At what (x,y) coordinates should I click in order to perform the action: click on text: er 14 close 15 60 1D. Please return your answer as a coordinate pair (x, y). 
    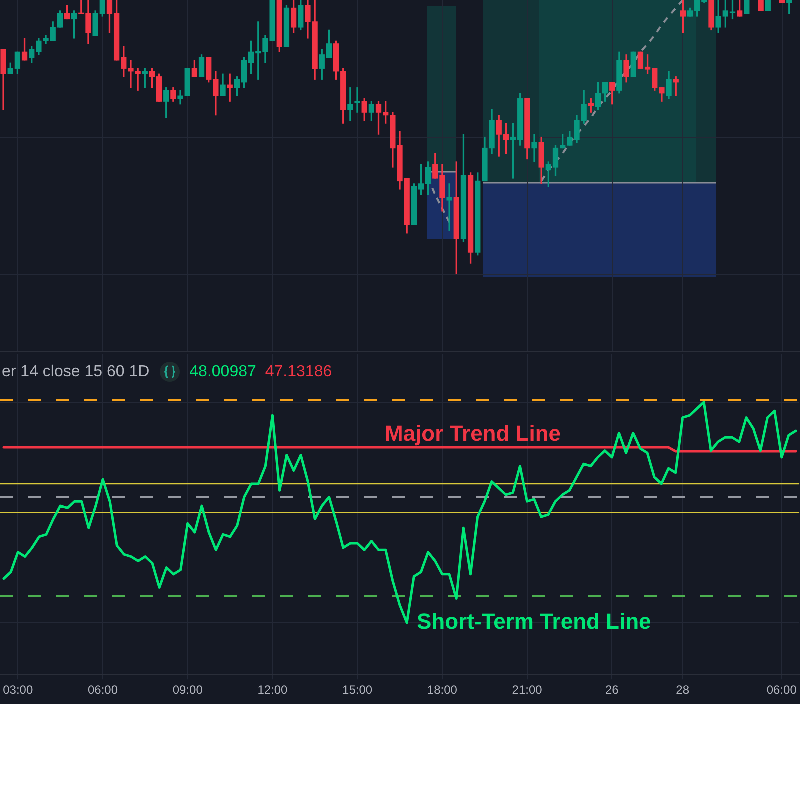
    Looking at the image, I should click on (76, 371).